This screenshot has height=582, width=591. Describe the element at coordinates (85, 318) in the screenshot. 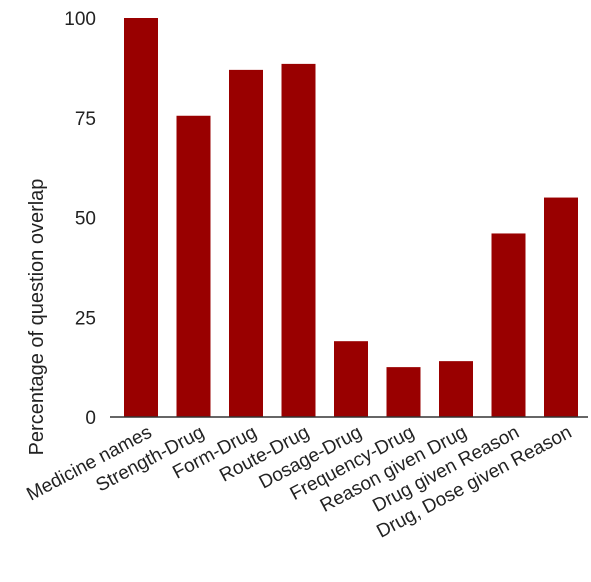

I see `y-tick-label: 25` at that location.